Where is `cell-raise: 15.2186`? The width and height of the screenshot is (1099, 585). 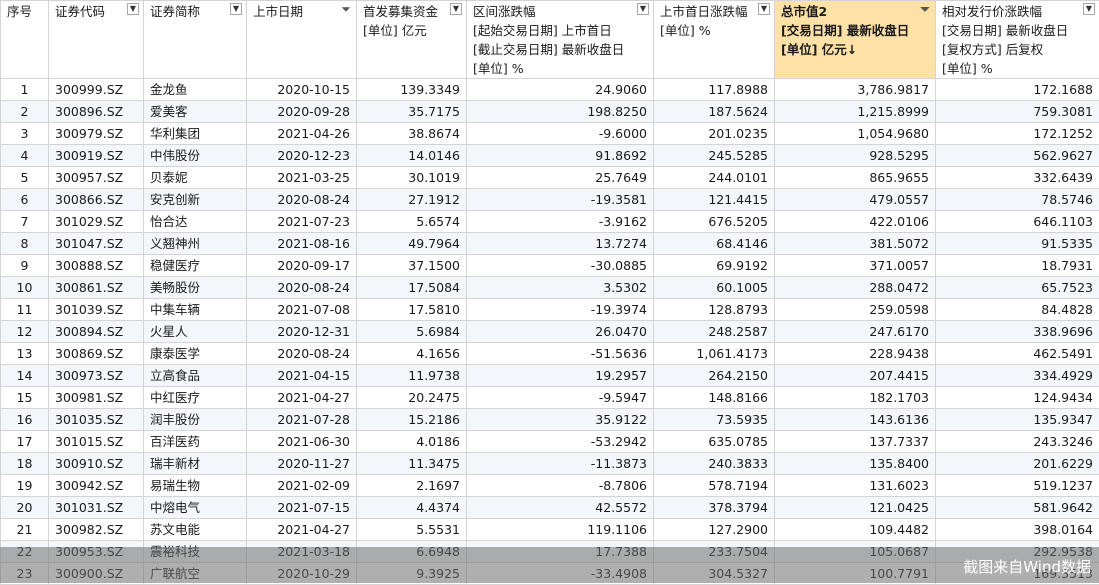 cell-raise: 15.2186 is located at coordinates (412, 420).